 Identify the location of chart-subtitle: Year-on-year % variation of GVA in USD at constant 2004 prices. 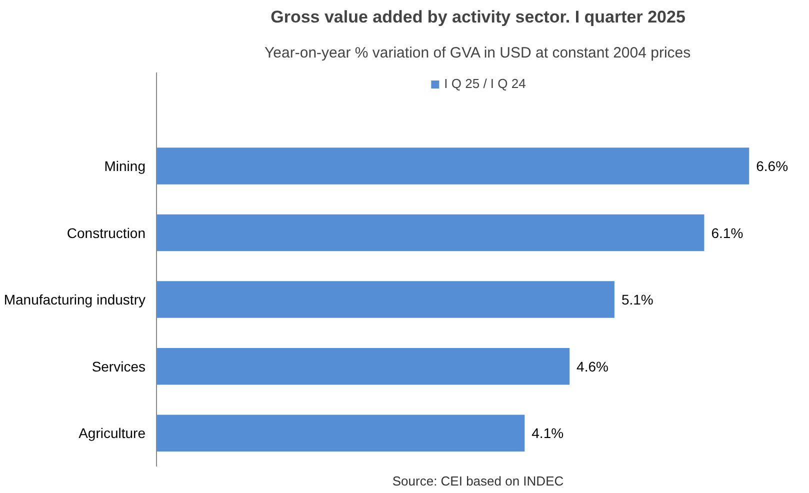
(477, 53).